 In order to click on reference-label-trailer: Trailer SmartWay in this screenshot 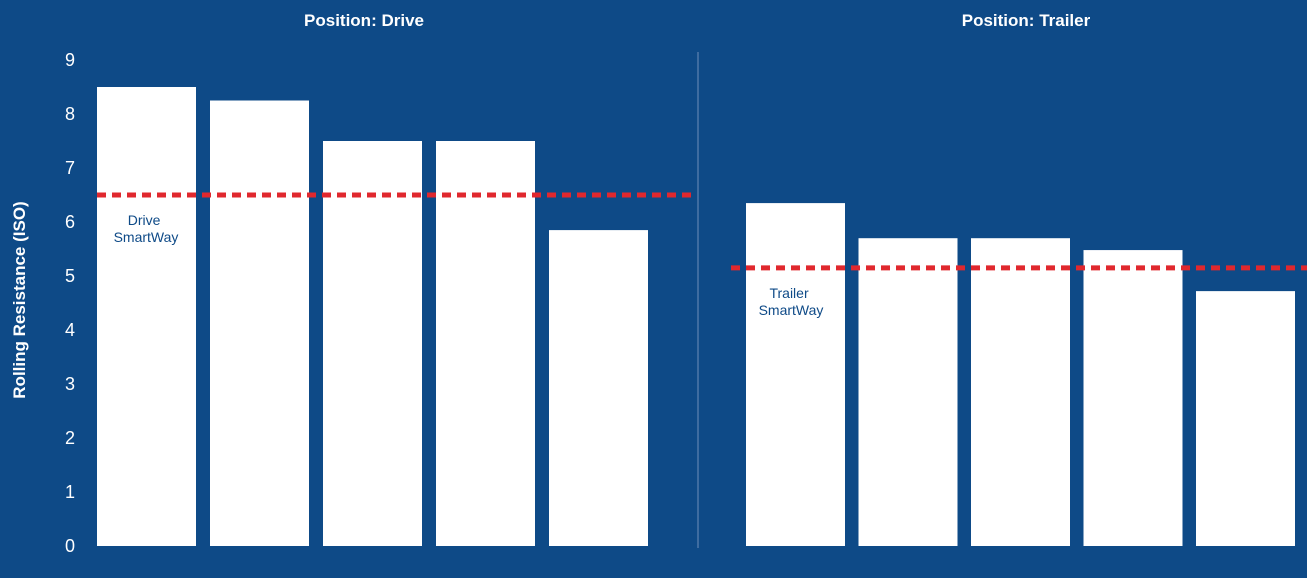, I will do `click(791, 301)`.